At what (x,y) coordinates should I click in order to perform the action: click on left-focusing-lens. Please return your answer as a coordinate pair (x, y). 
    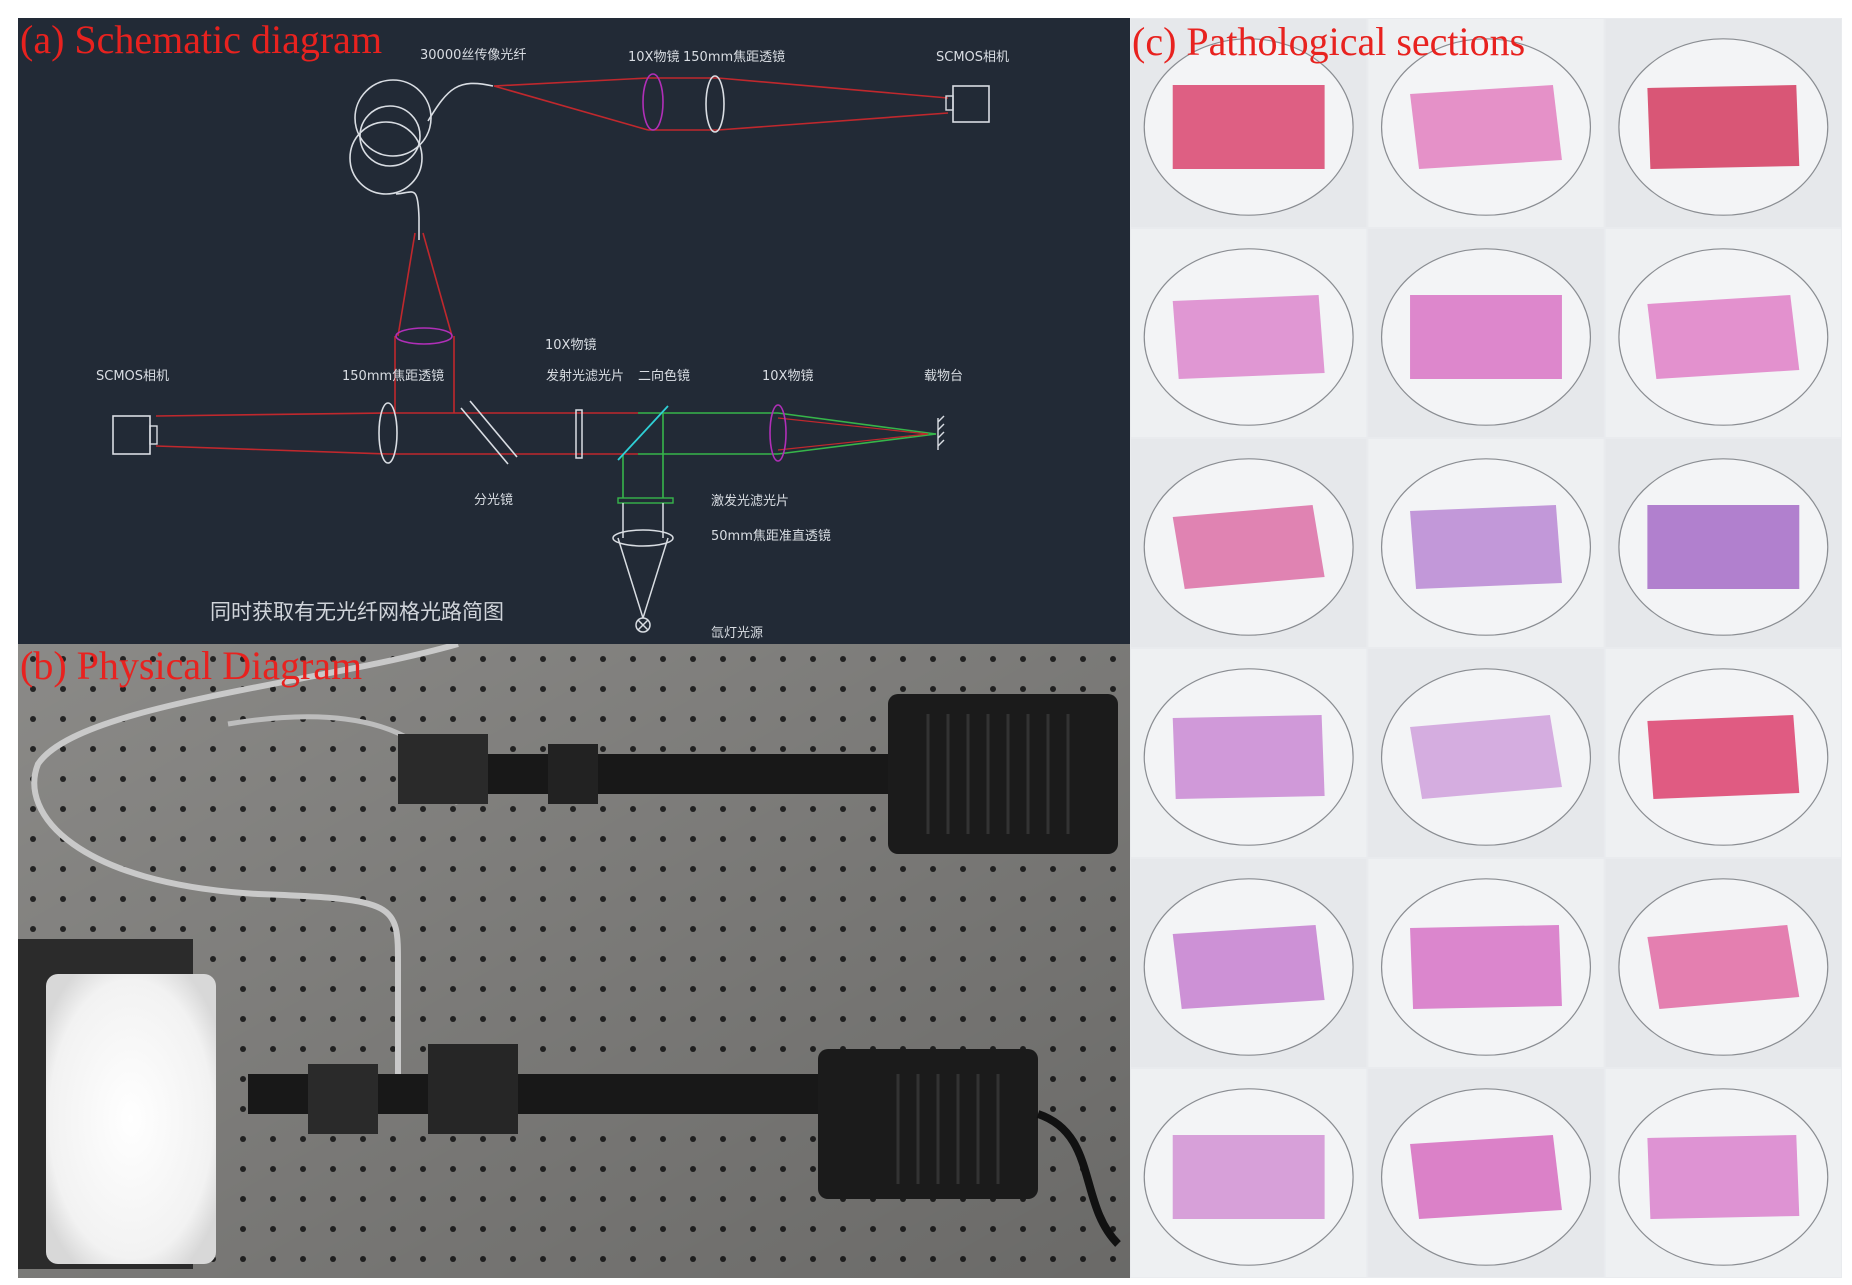
    Looking at the image, I should click on (388, 433).